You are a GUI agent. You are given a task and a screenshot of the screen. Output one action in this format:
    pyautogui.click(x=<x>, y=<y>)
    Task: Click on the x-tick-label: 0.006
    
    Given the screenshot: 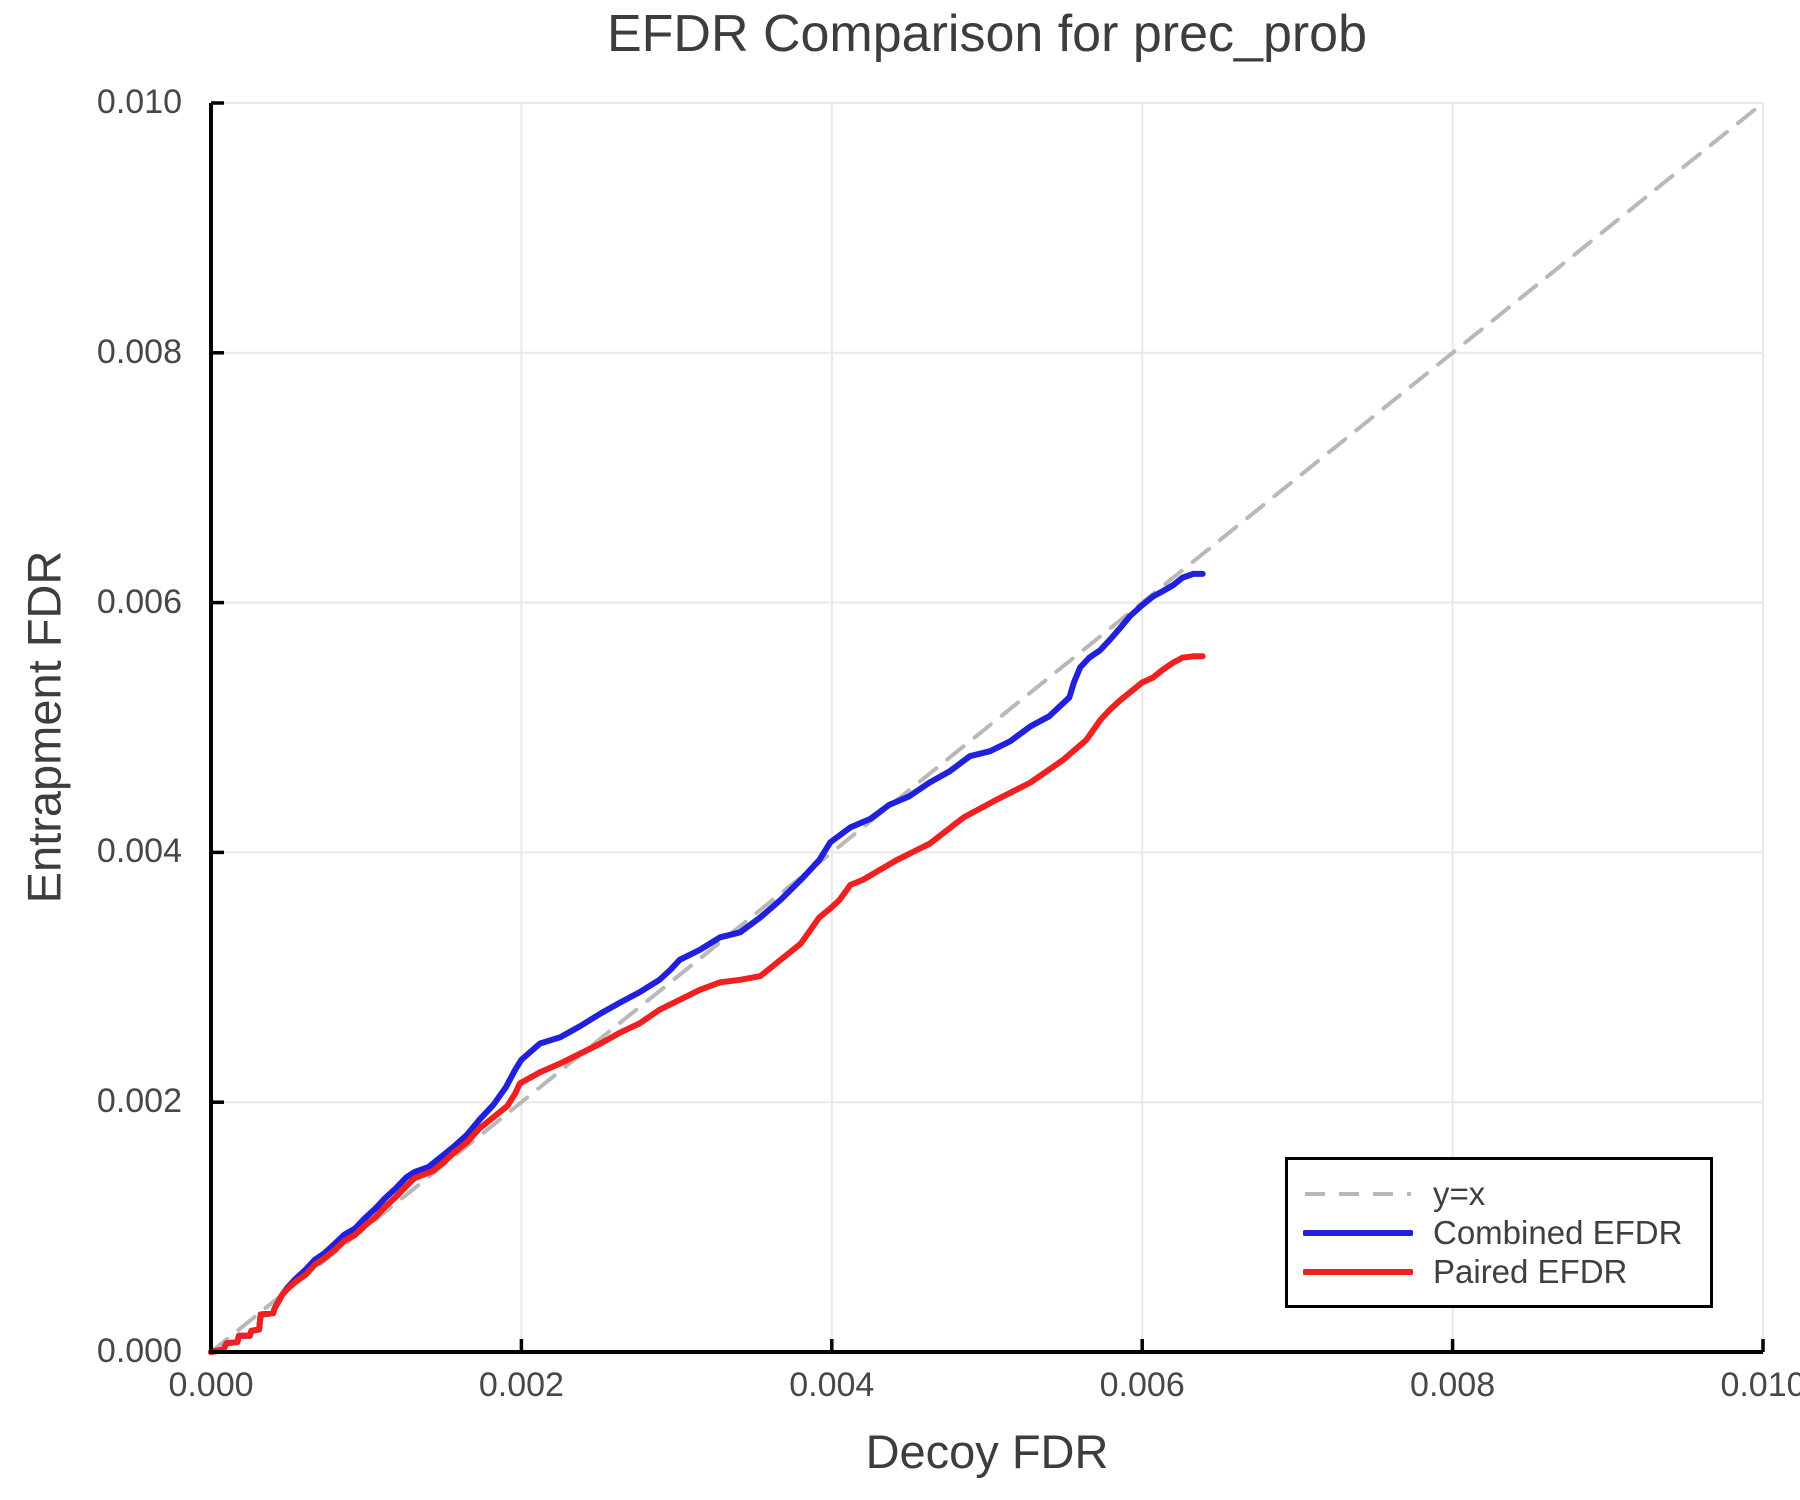 What is the action you would take?
    pyautogui.click(x=1142, y=1385)
    